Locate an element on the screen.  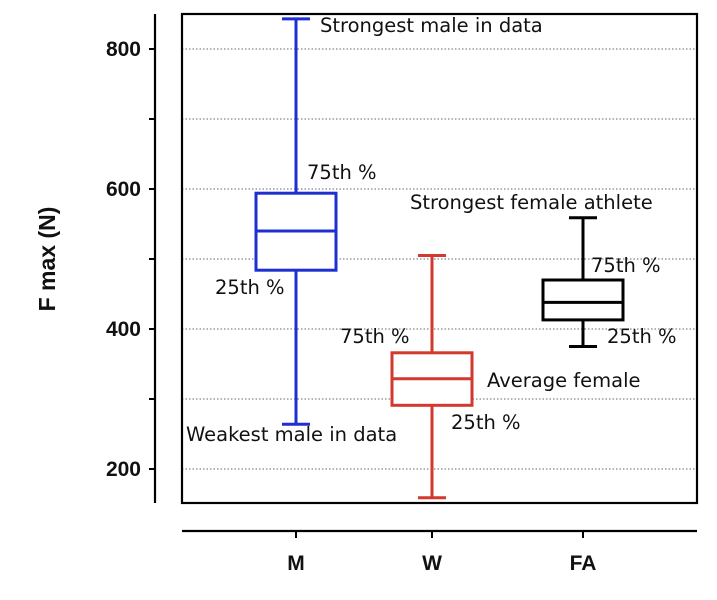
box-M is located at coordinates (296, 221).